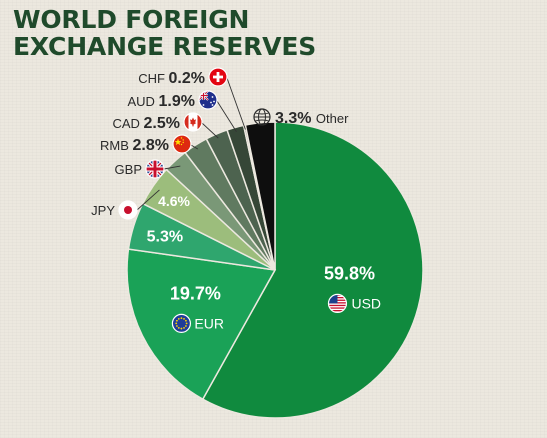 Image resolution: width=547 pixels, height=438 pixels. I want to click on japan-flag-icon, so click(128, 210).